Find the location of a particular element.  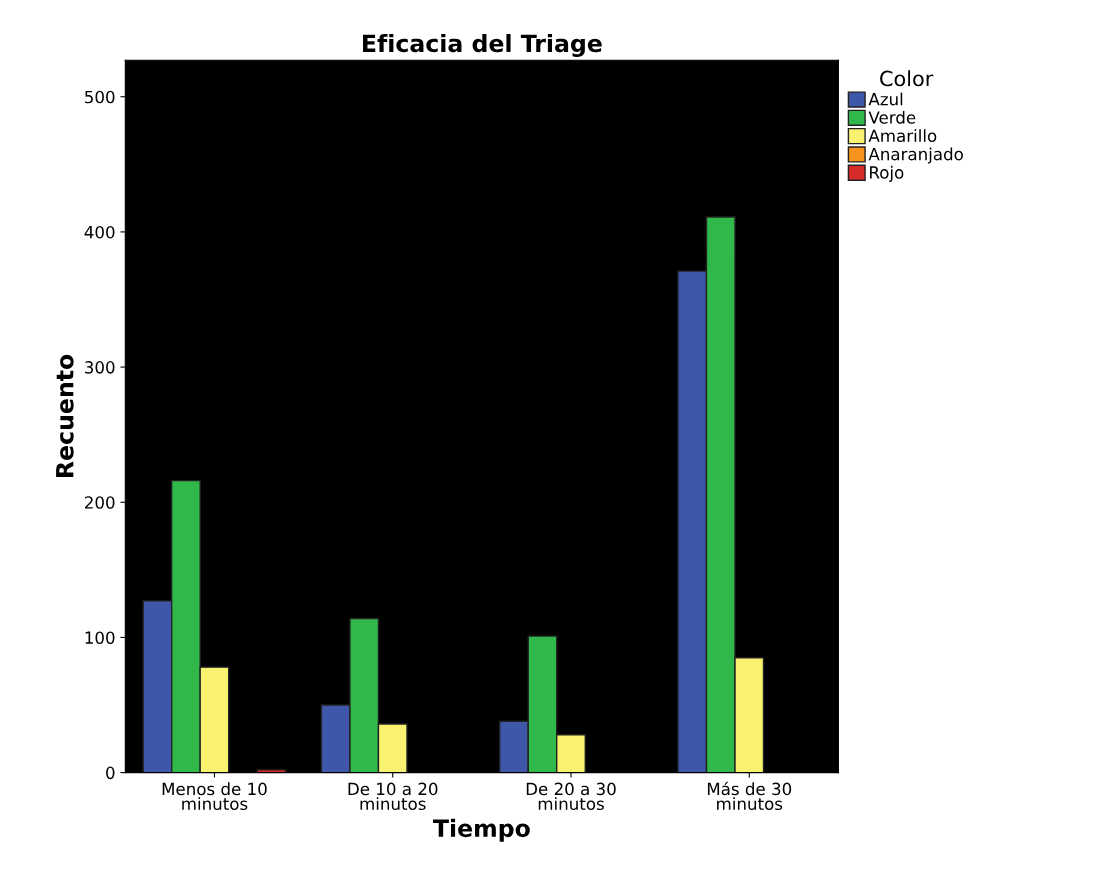

x-tick-label: Menos de 10 minutos is located at coordinates (214, 796).